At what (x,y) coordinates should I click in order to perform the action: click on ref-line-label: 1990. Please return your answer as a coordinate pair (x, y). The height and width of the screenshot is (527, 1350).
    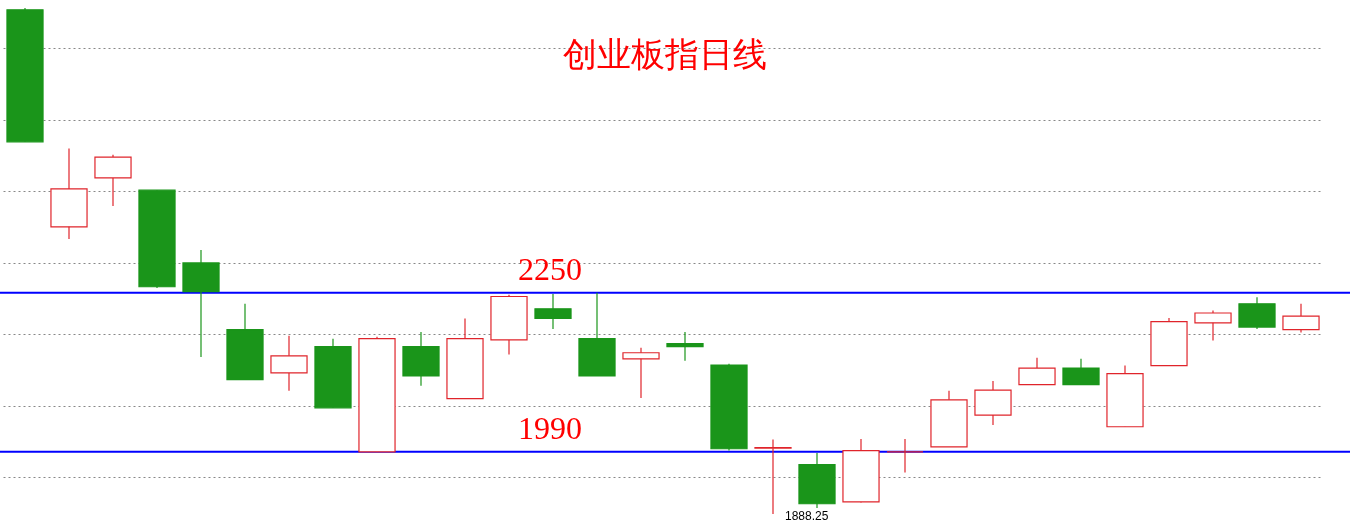
    Looking at the image, I should click on (550, 427).